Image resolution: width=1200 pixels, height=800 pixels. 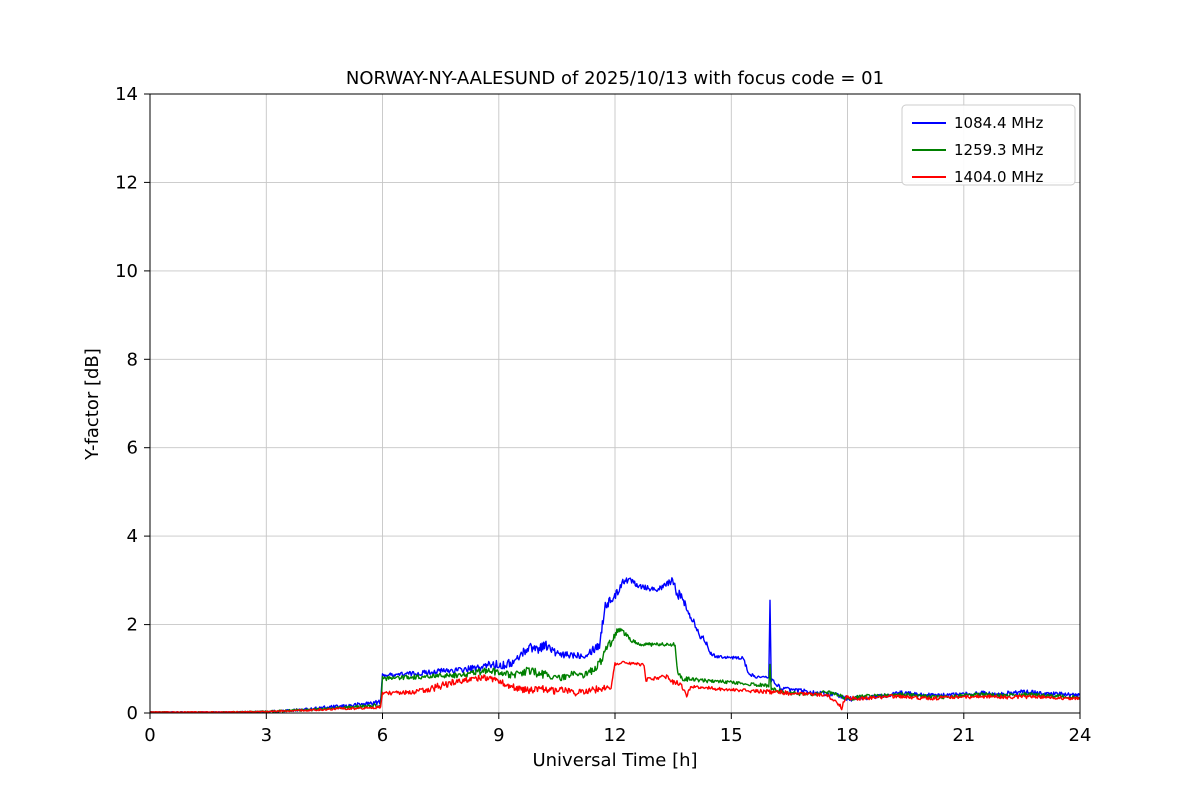 What do you see at coordinates (615, 645) in the screenshot?
I see `series-lines` at bounding box center [615, 645].